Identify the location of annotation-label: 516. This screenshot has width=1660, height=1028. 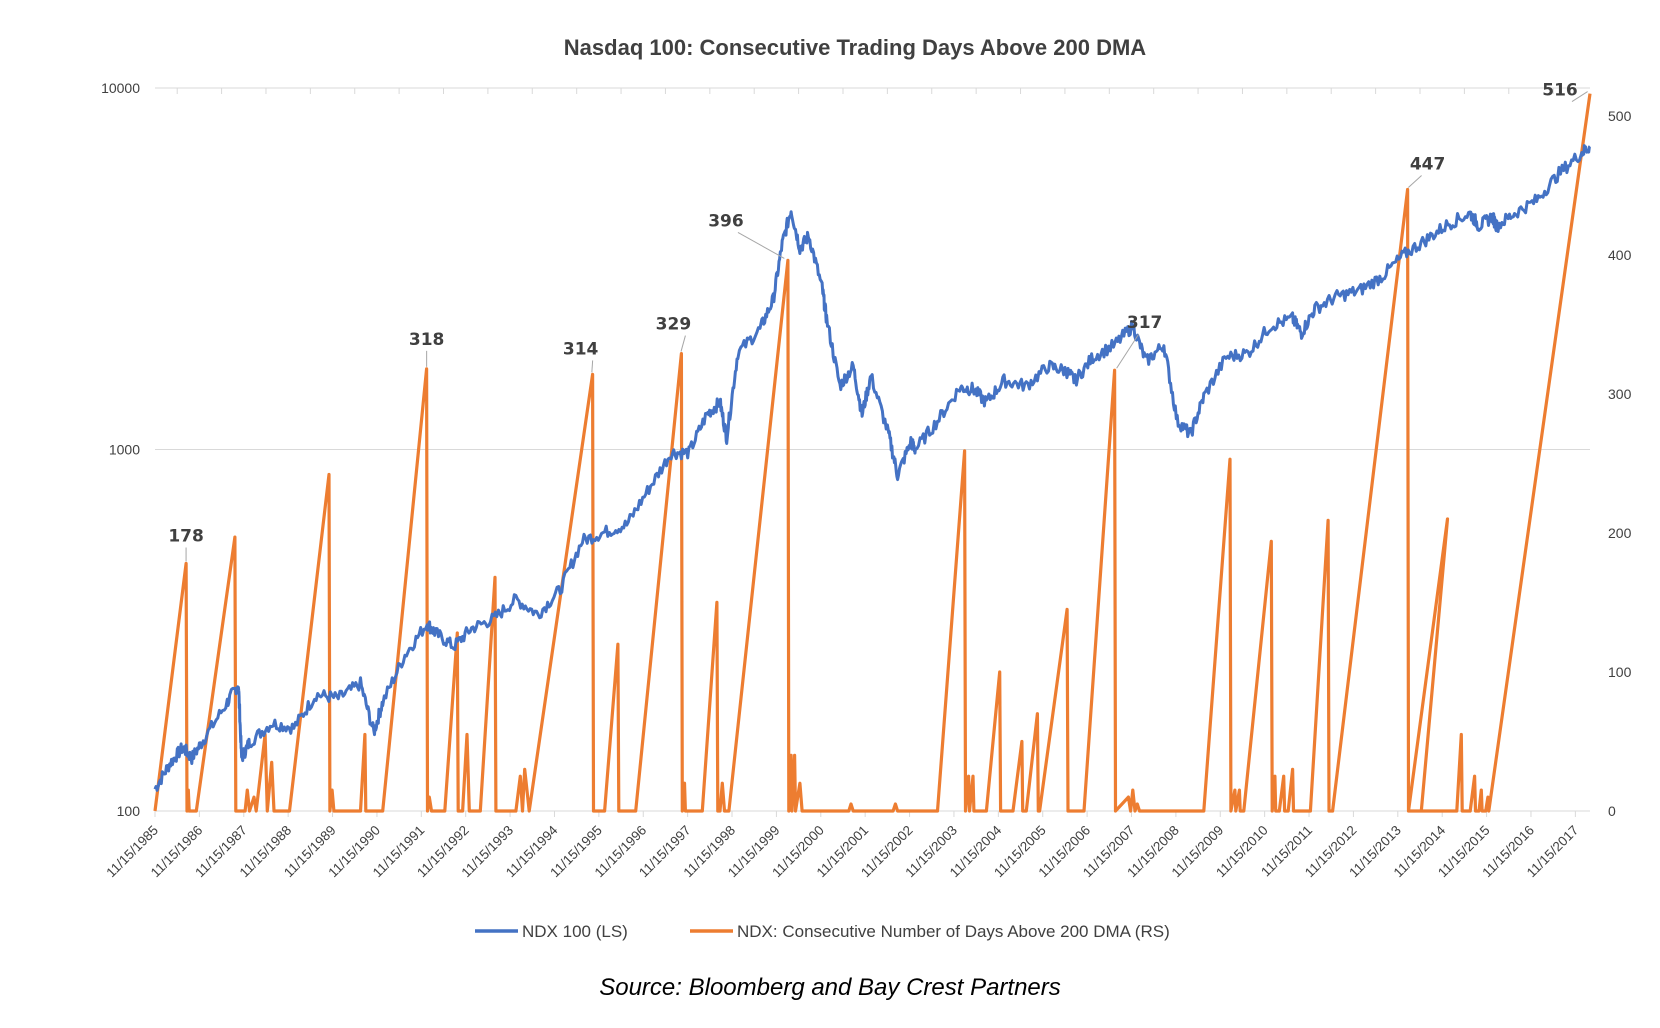
(1560, 91).